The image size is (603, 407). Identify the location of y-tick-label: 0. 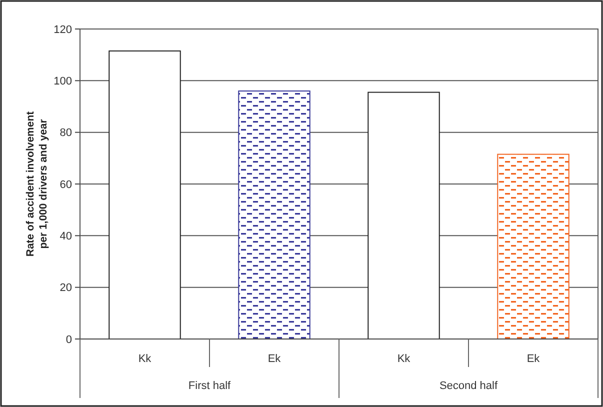
(69, 340).